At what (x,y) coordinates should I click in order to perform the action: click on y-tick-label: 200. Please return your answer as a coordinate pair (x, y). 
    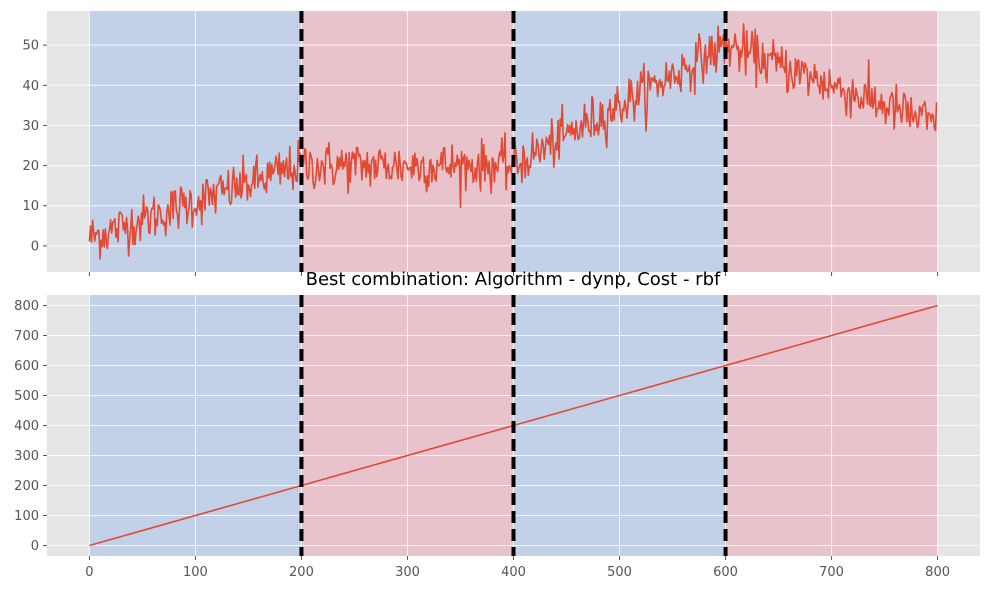
    Looking at the image, I should click on (26, 486).